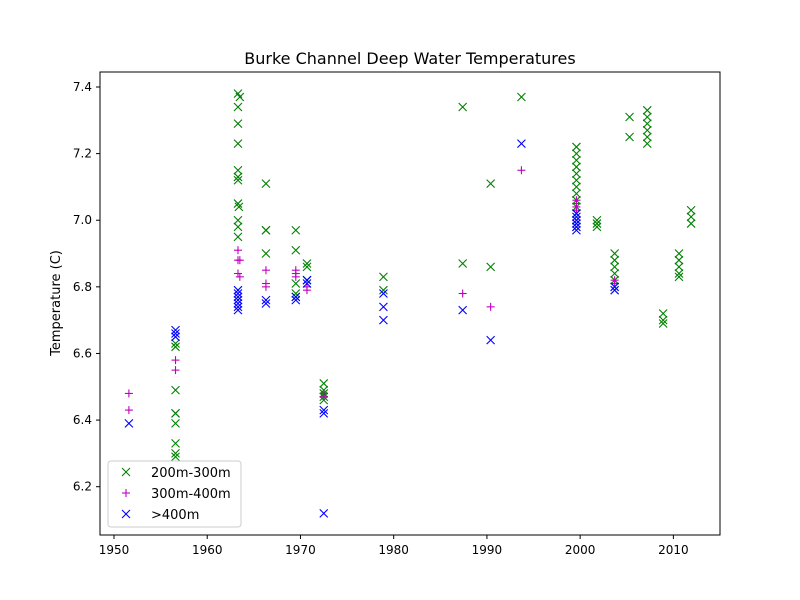 Image resolution: width=800 pixels, height=600 pixels. What do you see at coordinates (191, 473) in the screenshot?
I see `legend-label: 200m-300m` at bounding box center [191, 473].